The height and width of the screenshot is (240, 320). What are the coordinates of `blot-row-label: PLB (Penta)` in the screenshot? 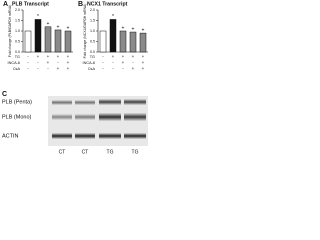 It's located at (17, 102).